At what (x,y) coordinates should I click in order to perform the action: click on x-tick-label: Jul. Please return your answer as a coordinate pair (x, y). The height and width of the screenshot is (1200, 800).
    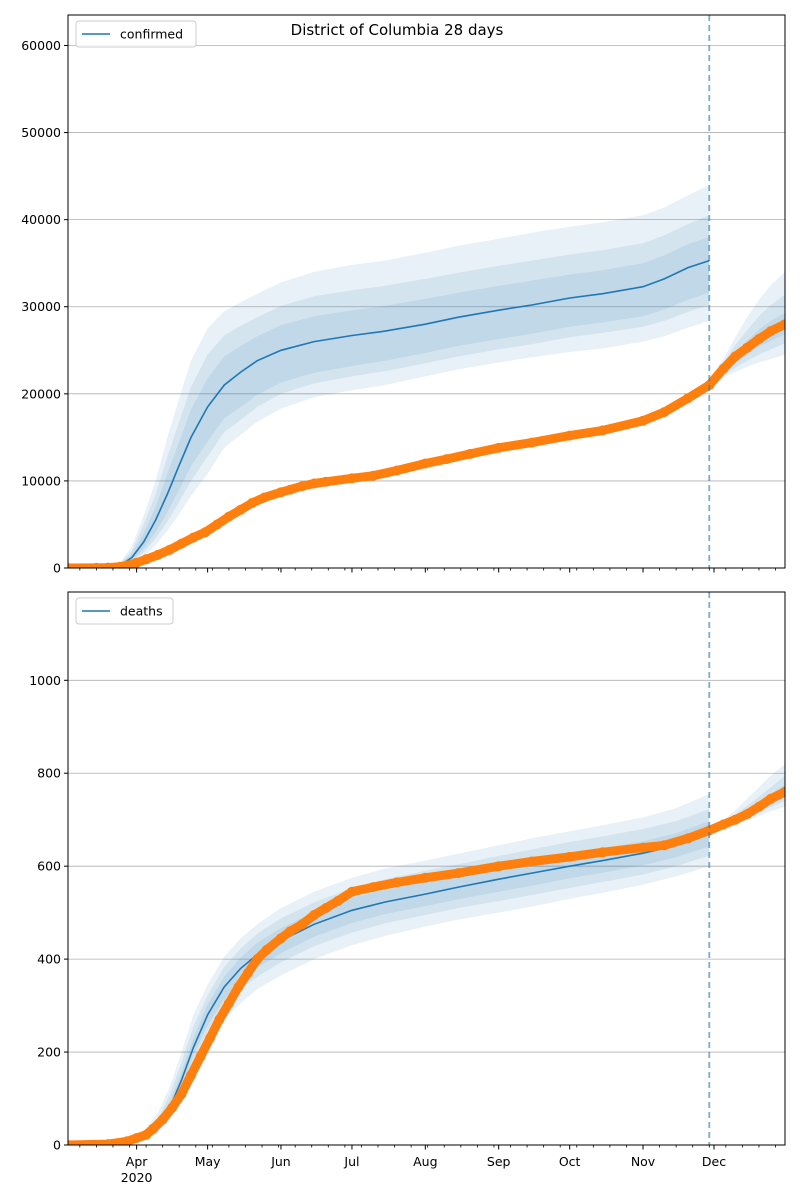
    Looking at the image, I should click on (351, 1161).